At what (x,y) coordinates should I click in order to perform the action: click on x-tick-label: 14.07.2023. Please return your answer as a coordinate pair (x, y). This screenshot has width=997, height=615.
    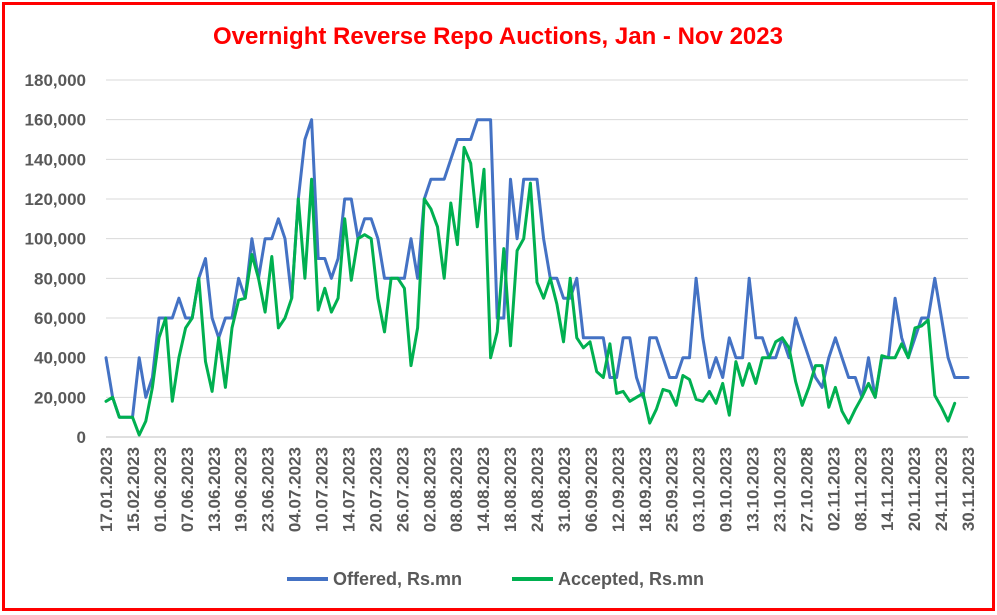
    Looking at the image, I should click on (348, 489).